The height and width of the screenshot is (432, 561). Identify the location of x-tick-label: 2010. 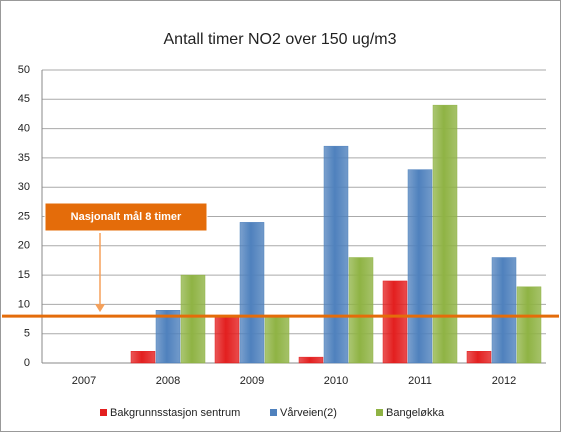
(336, 381).